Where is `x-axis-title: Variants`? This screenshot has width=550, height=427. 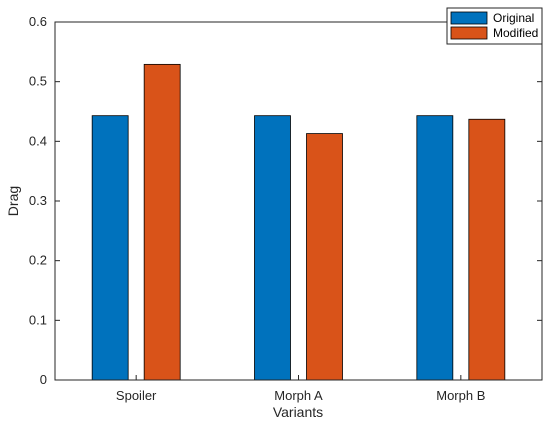 x-axis-title: Variants is located at coordinates (298, 412).